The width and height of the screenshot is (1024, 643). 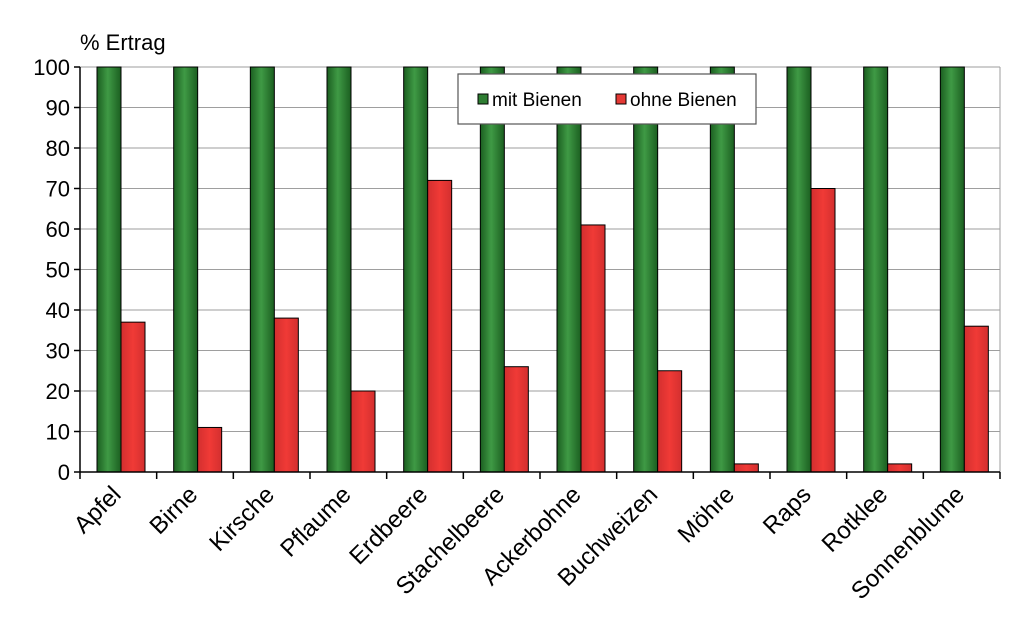 I want to click on y-tick-label: 60, so click(x=58, y=229).